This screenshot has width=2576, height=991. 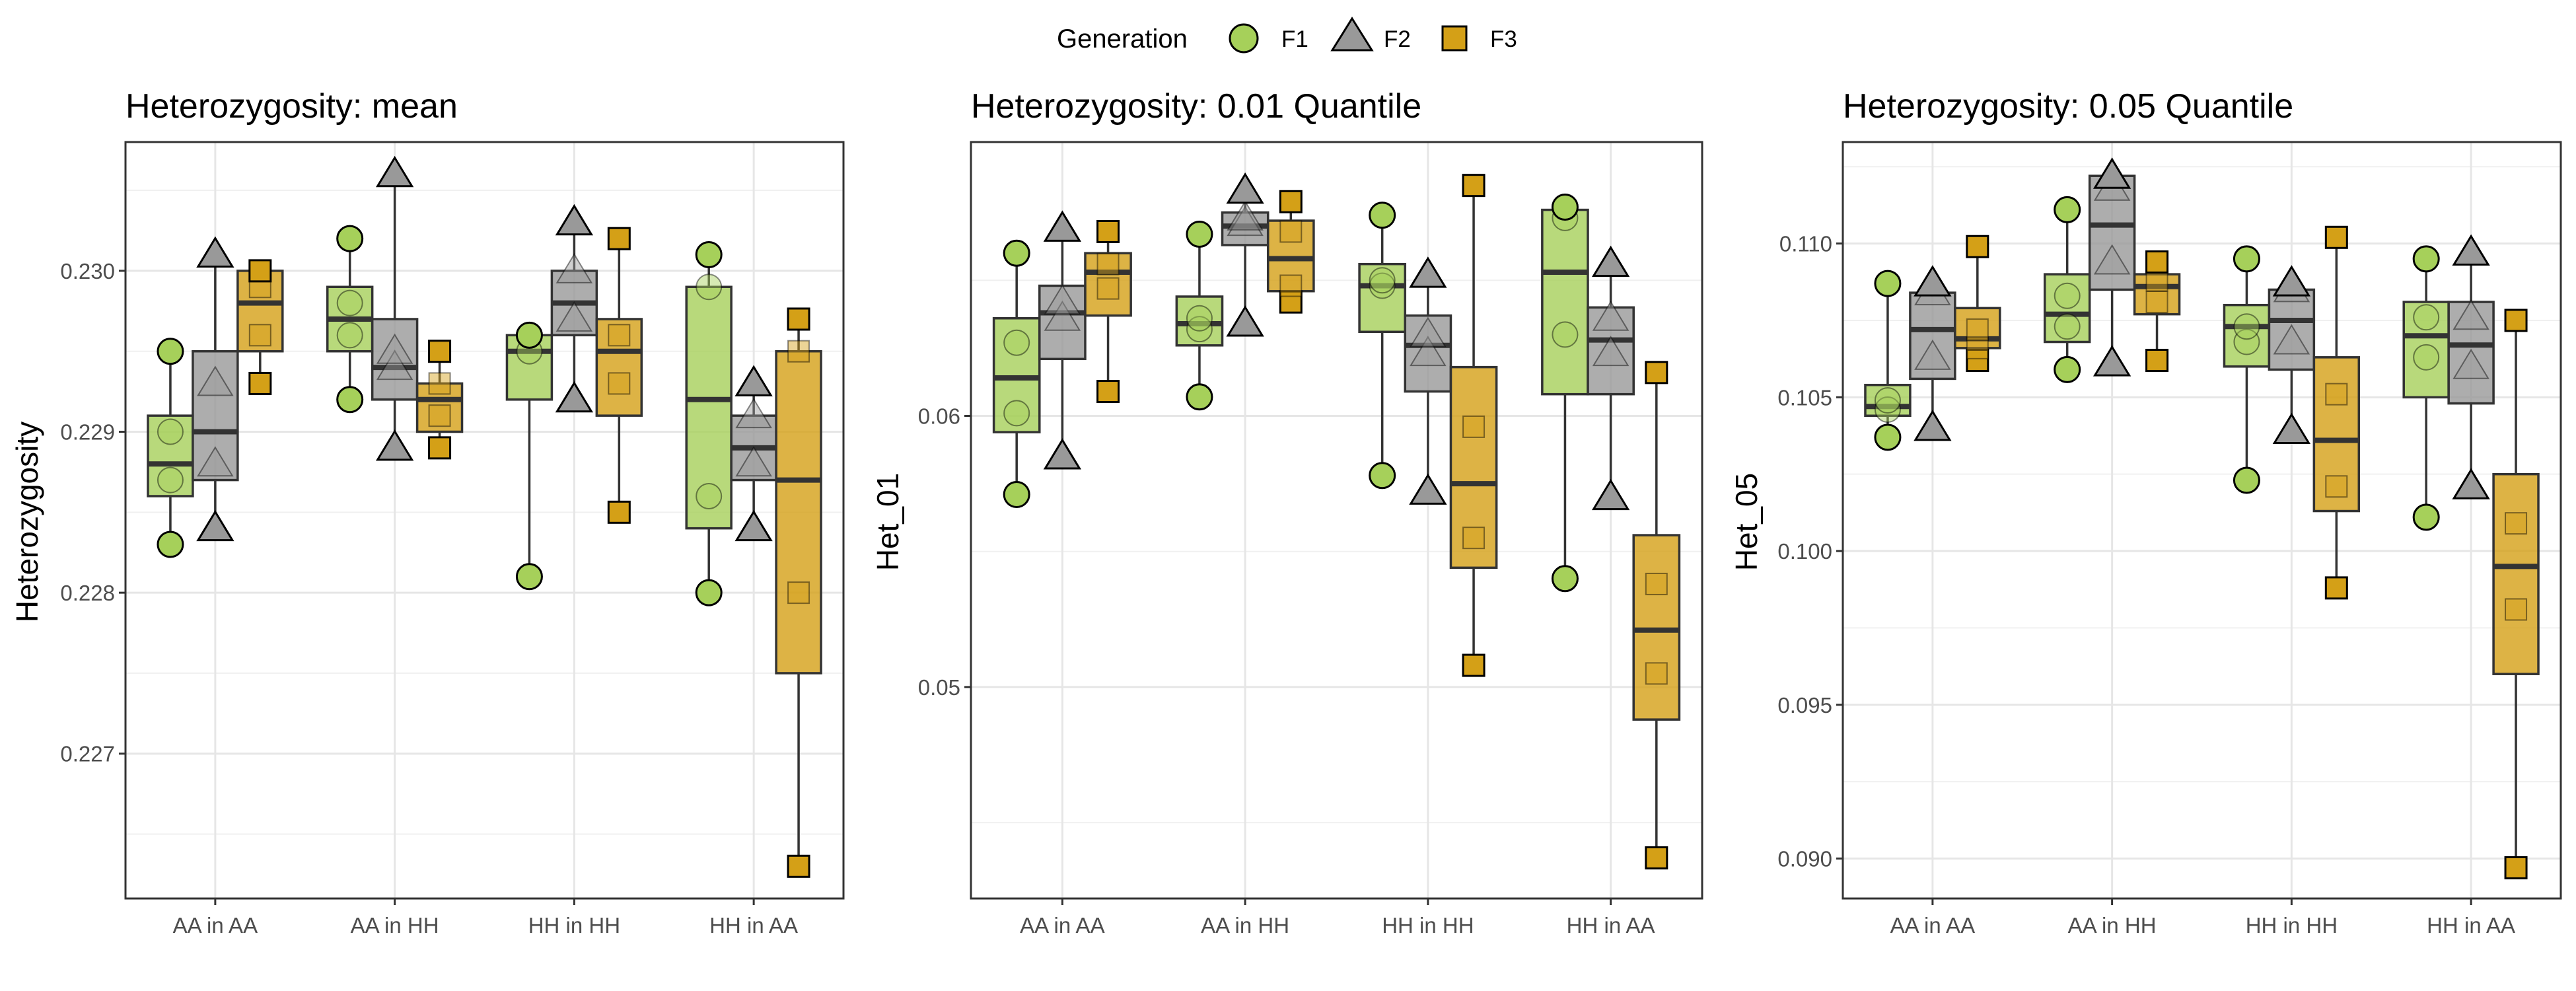 I want to click on box-f2-hh-in-aa, so click(x=1611, y=351).